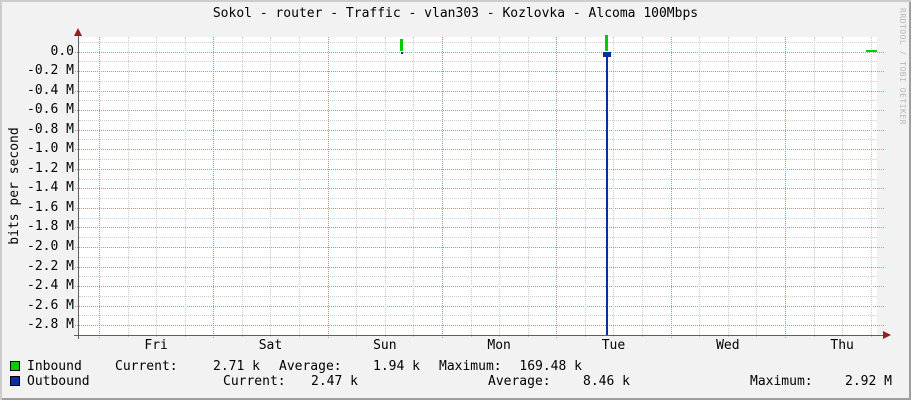 The image size is (911, 400). I want to click on y-tick-label: -0.2 M, so click(50, 71).